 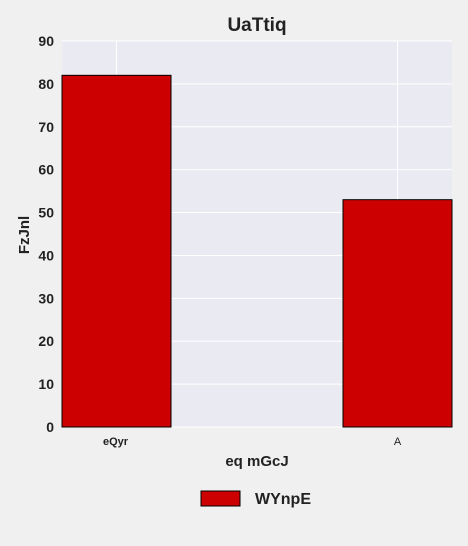 I want to click on y-tick-label: 80, so click(x=46, y=84).